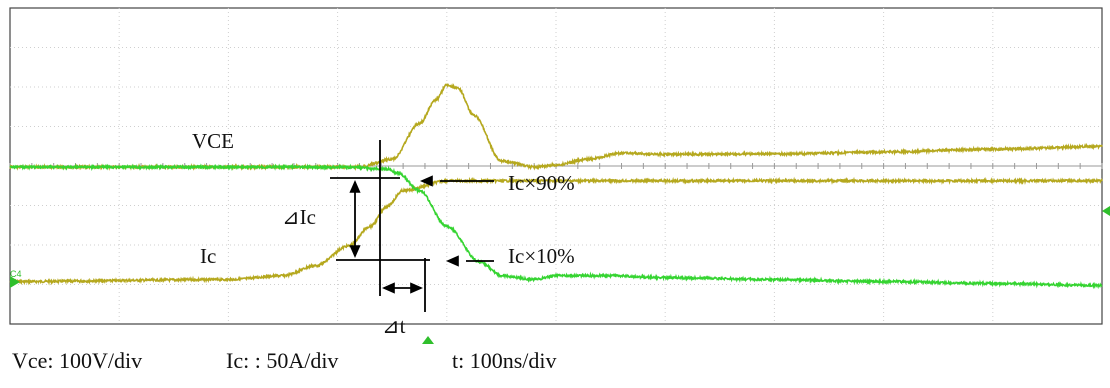 This screenshot has width=1110, height=388. Describe the element at coordinates (394, 326) in the screenshot. I see `delta-t-label: ⊿t` at that location.